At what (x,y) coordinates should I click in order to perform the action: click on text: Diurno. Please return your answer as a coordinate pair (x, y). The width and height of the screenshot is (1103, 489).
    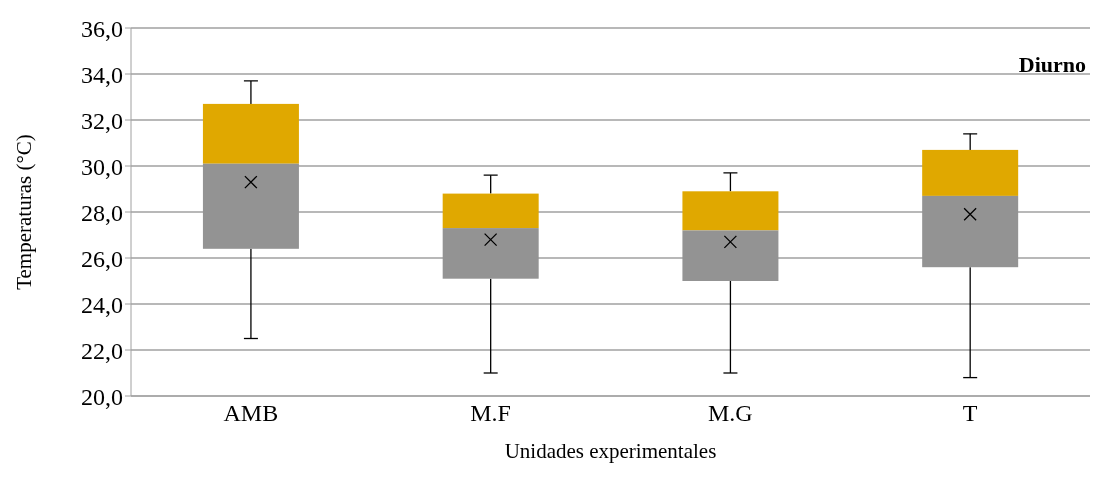
    Looking at the image, I should click on (1052, 65).